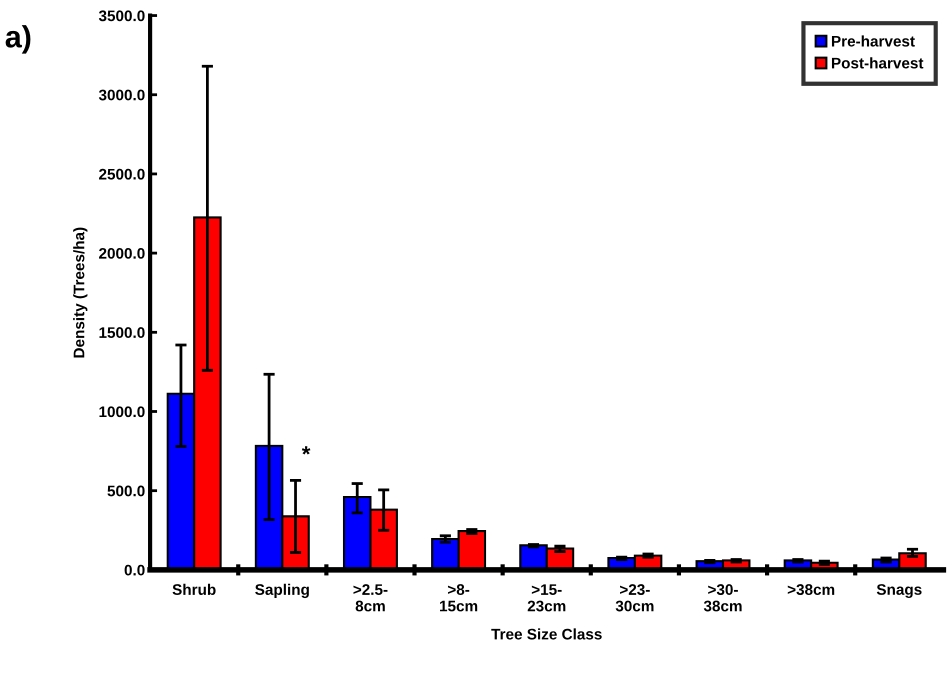  I want to click on y-tick-label: 2000.0, so click(122, 253).